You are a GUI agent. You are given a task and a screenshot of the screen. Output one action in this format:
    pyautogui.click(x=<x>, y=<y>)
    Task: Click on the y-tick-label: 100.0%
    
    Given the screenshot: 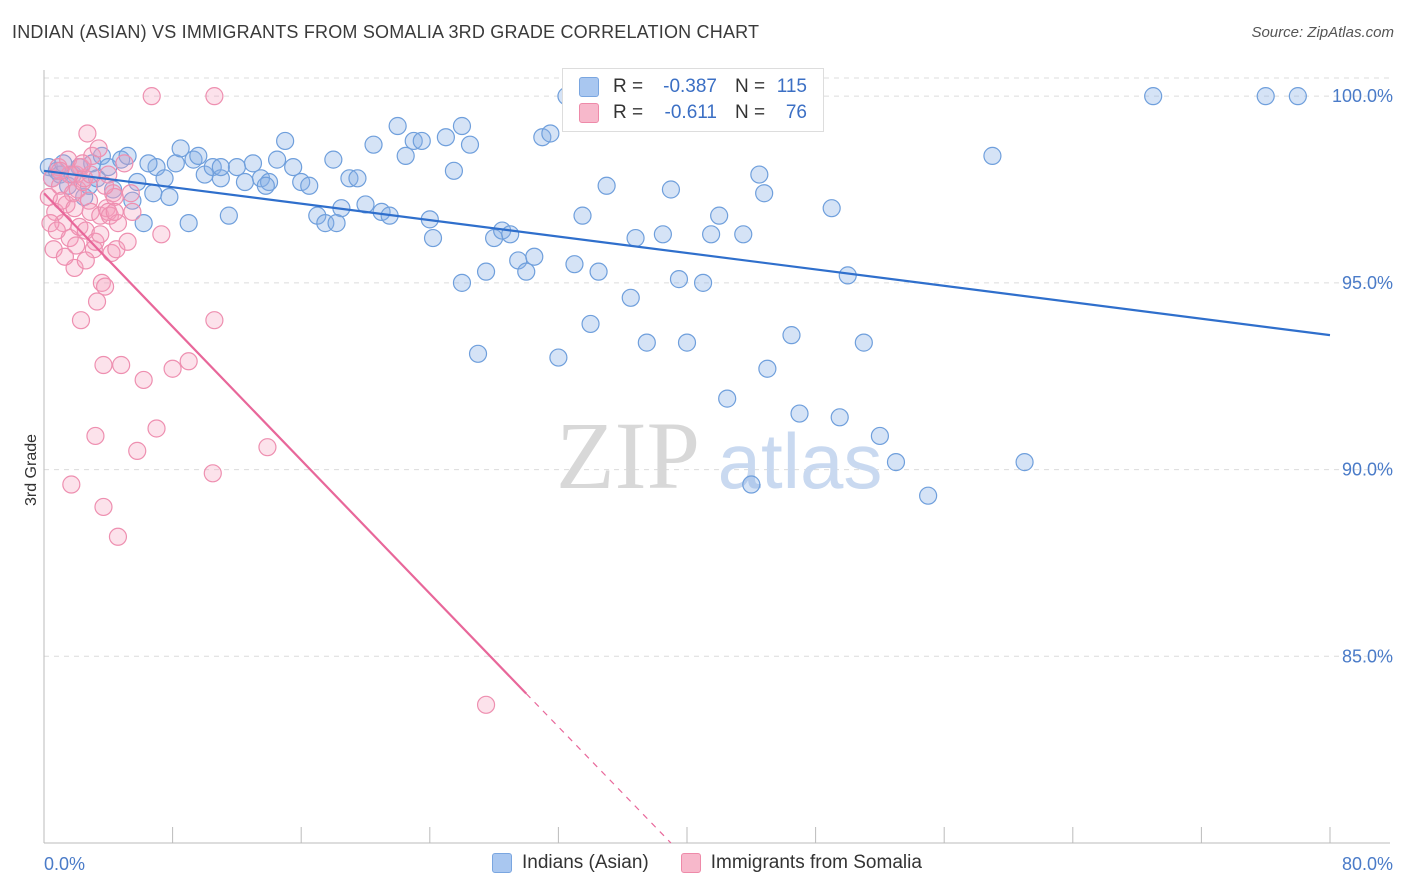 What is the action you would take?
    pyautogui.click(x=1362, y=96)
    